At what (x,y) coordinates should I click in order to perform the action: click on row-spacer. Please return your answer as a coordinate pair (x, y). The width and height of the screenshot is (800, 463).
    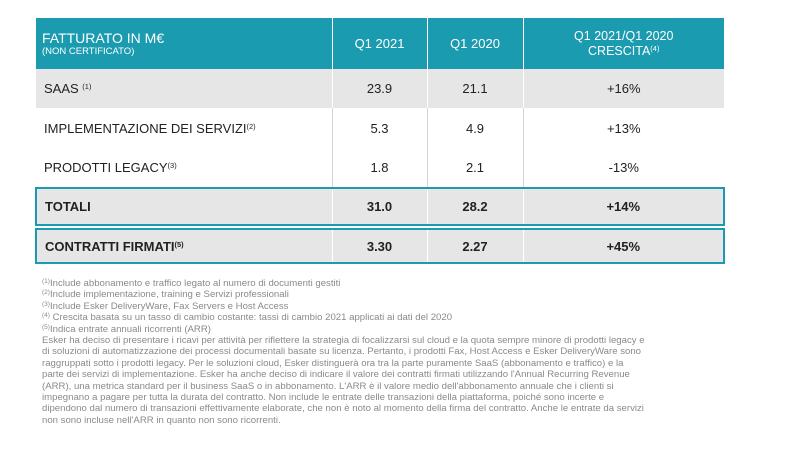
    Looking at the image, I should click on (380, 227).